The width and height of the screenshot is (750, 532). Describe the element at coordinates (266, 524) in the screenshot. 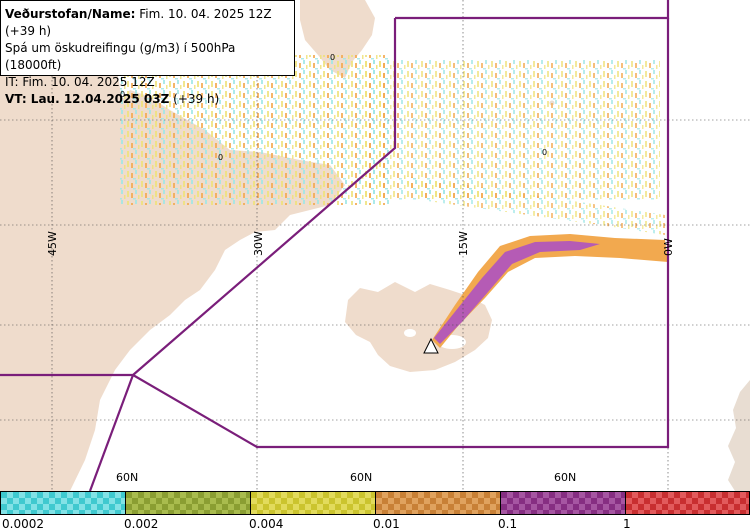

I see `legend-tick-label: 0.004` at that location.